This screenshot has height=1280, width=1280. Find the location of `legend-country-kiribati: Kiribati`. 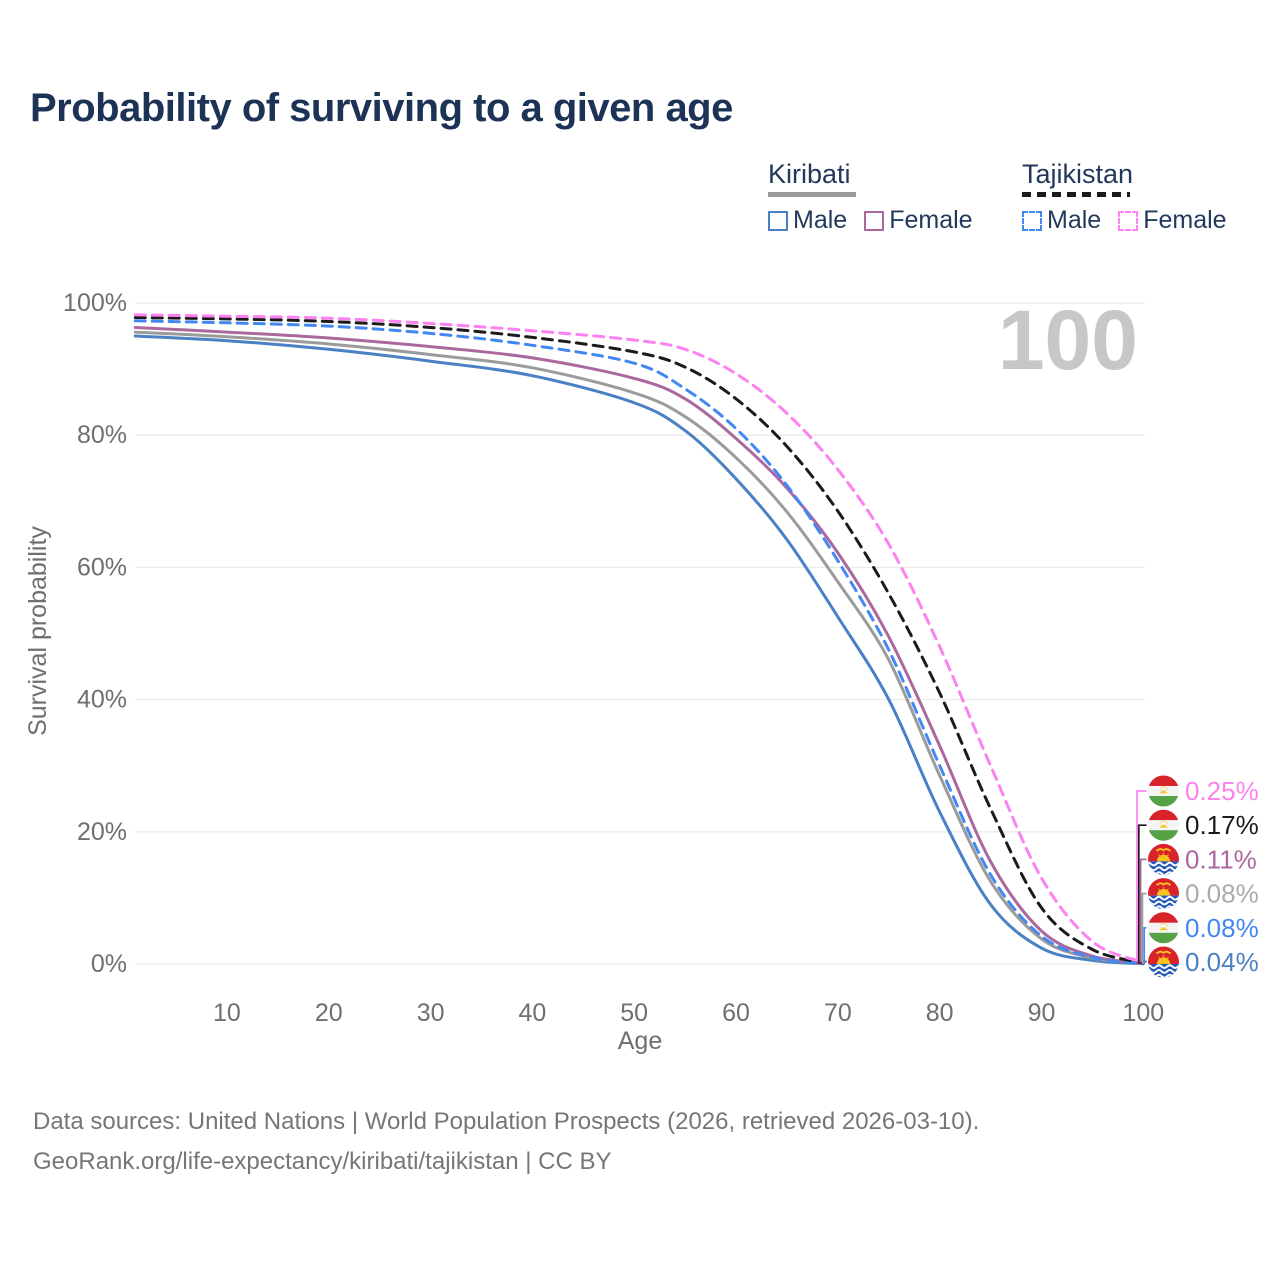

legend-country-kiribati: Kiribati is located at coordinates (809, 174).